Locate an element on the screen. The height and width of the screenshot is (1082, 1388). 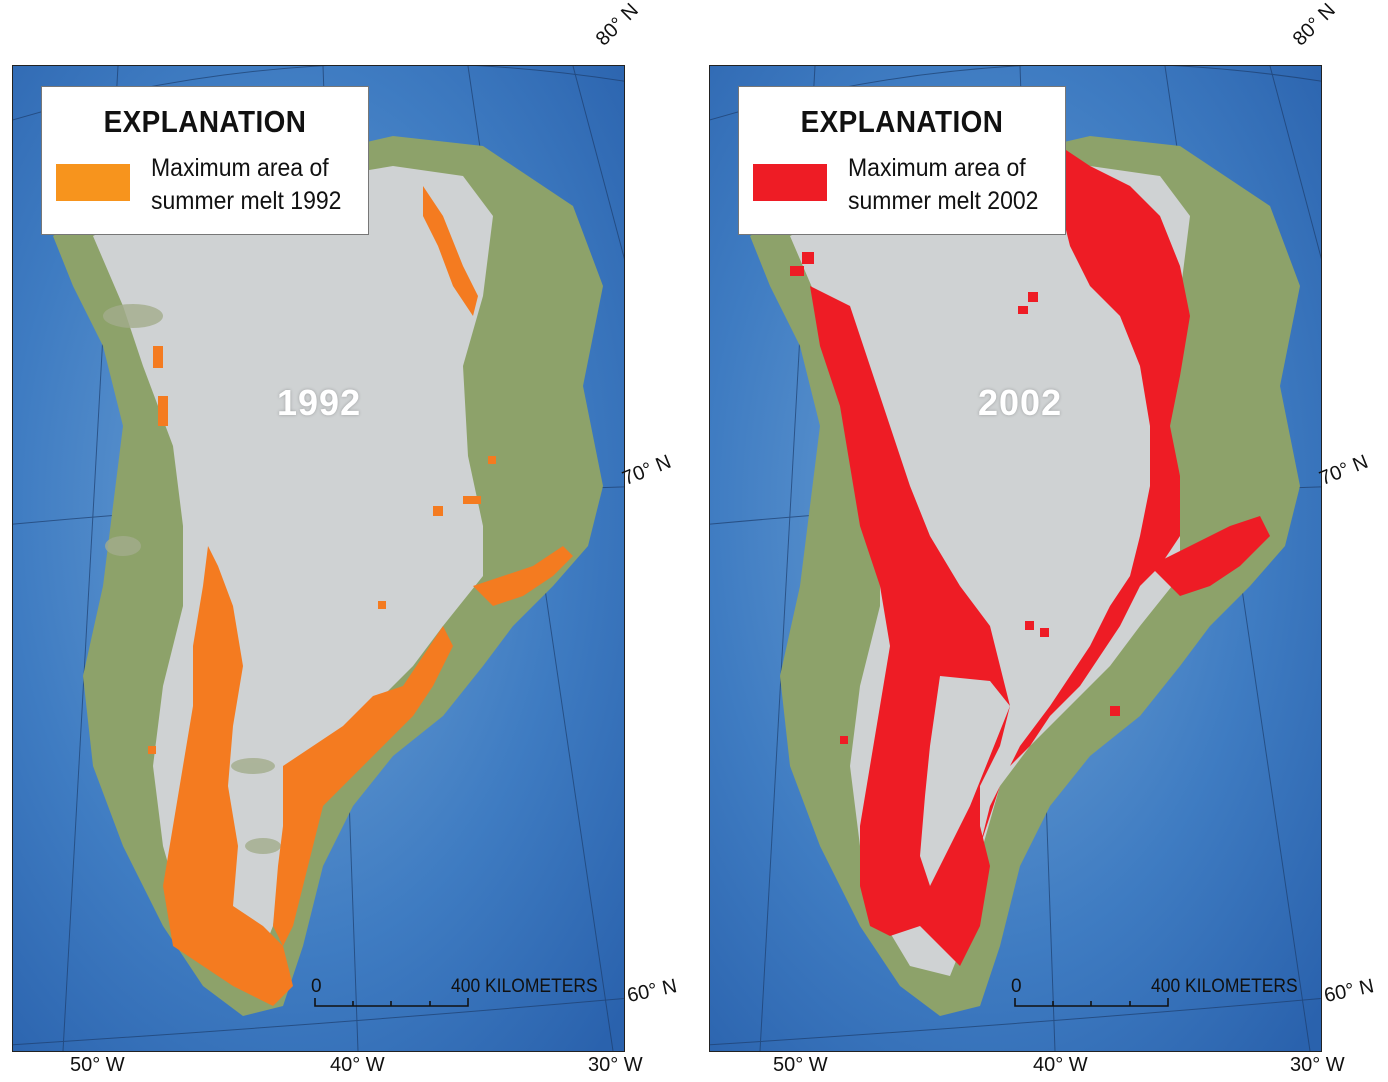
legend-swatch-orange is located at coordinates (93, 182).